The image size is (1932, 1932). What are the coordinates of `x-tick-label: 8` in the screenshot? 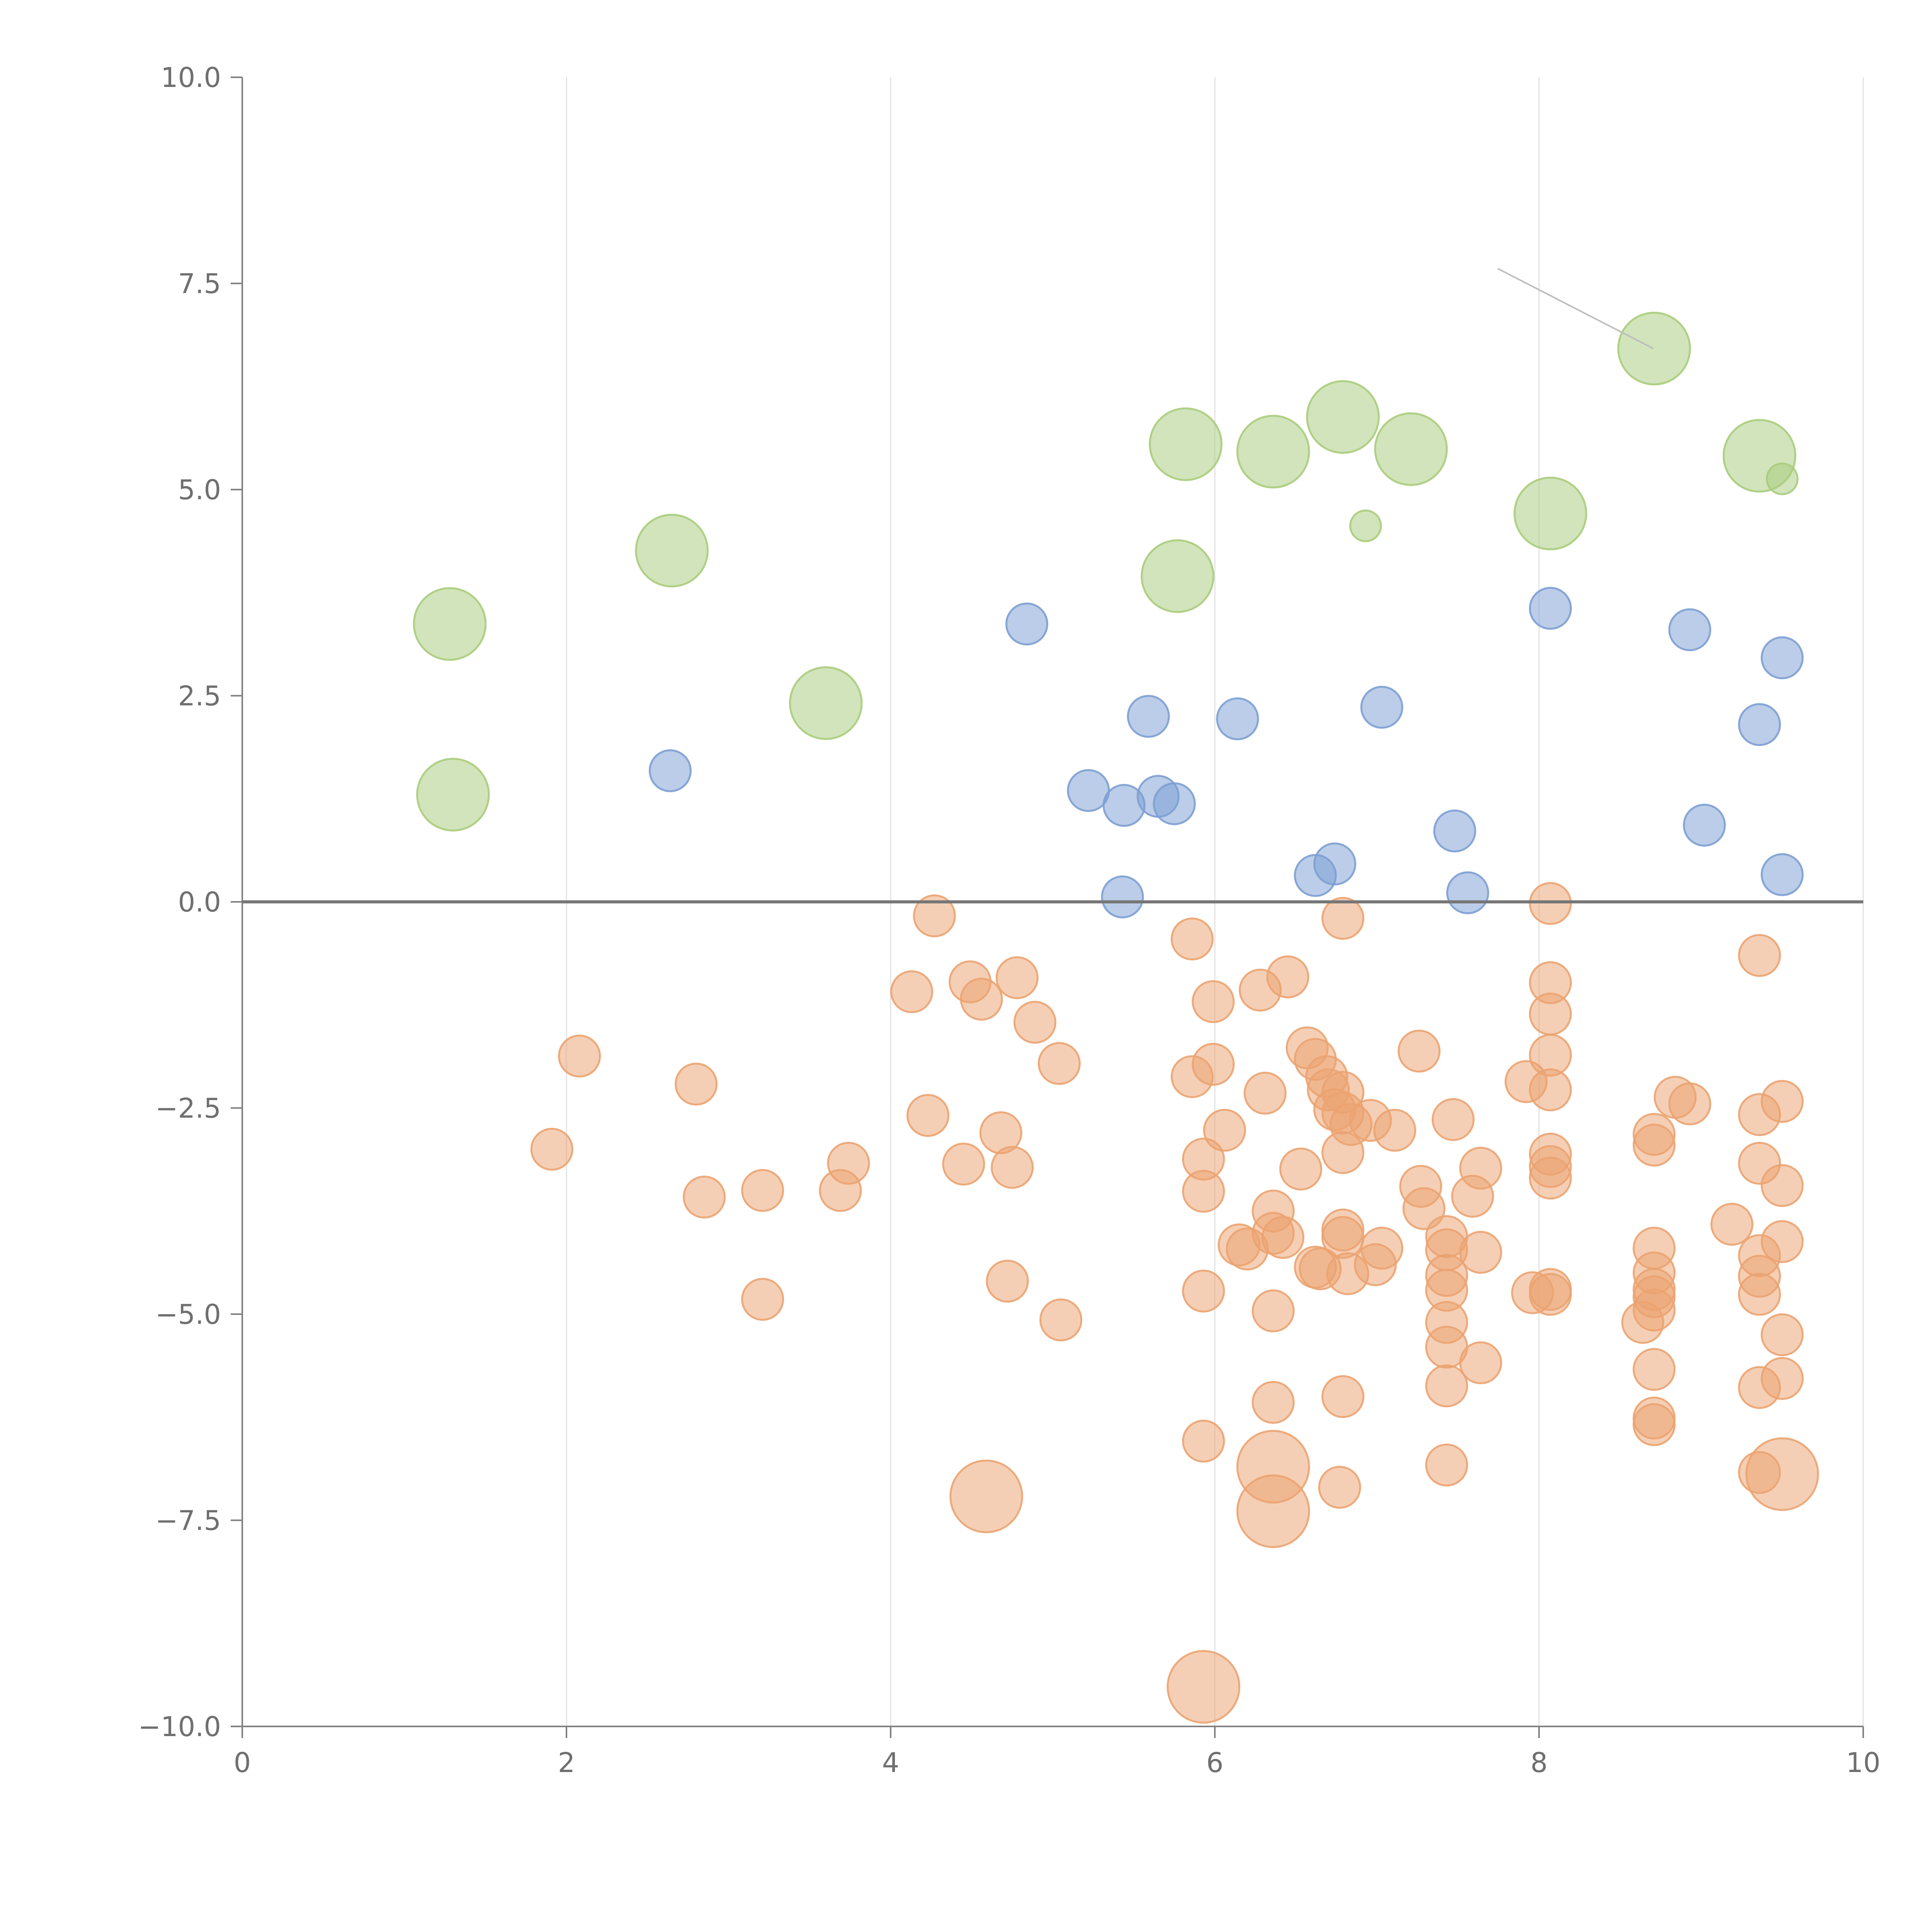 It's located at (1540, 1763).